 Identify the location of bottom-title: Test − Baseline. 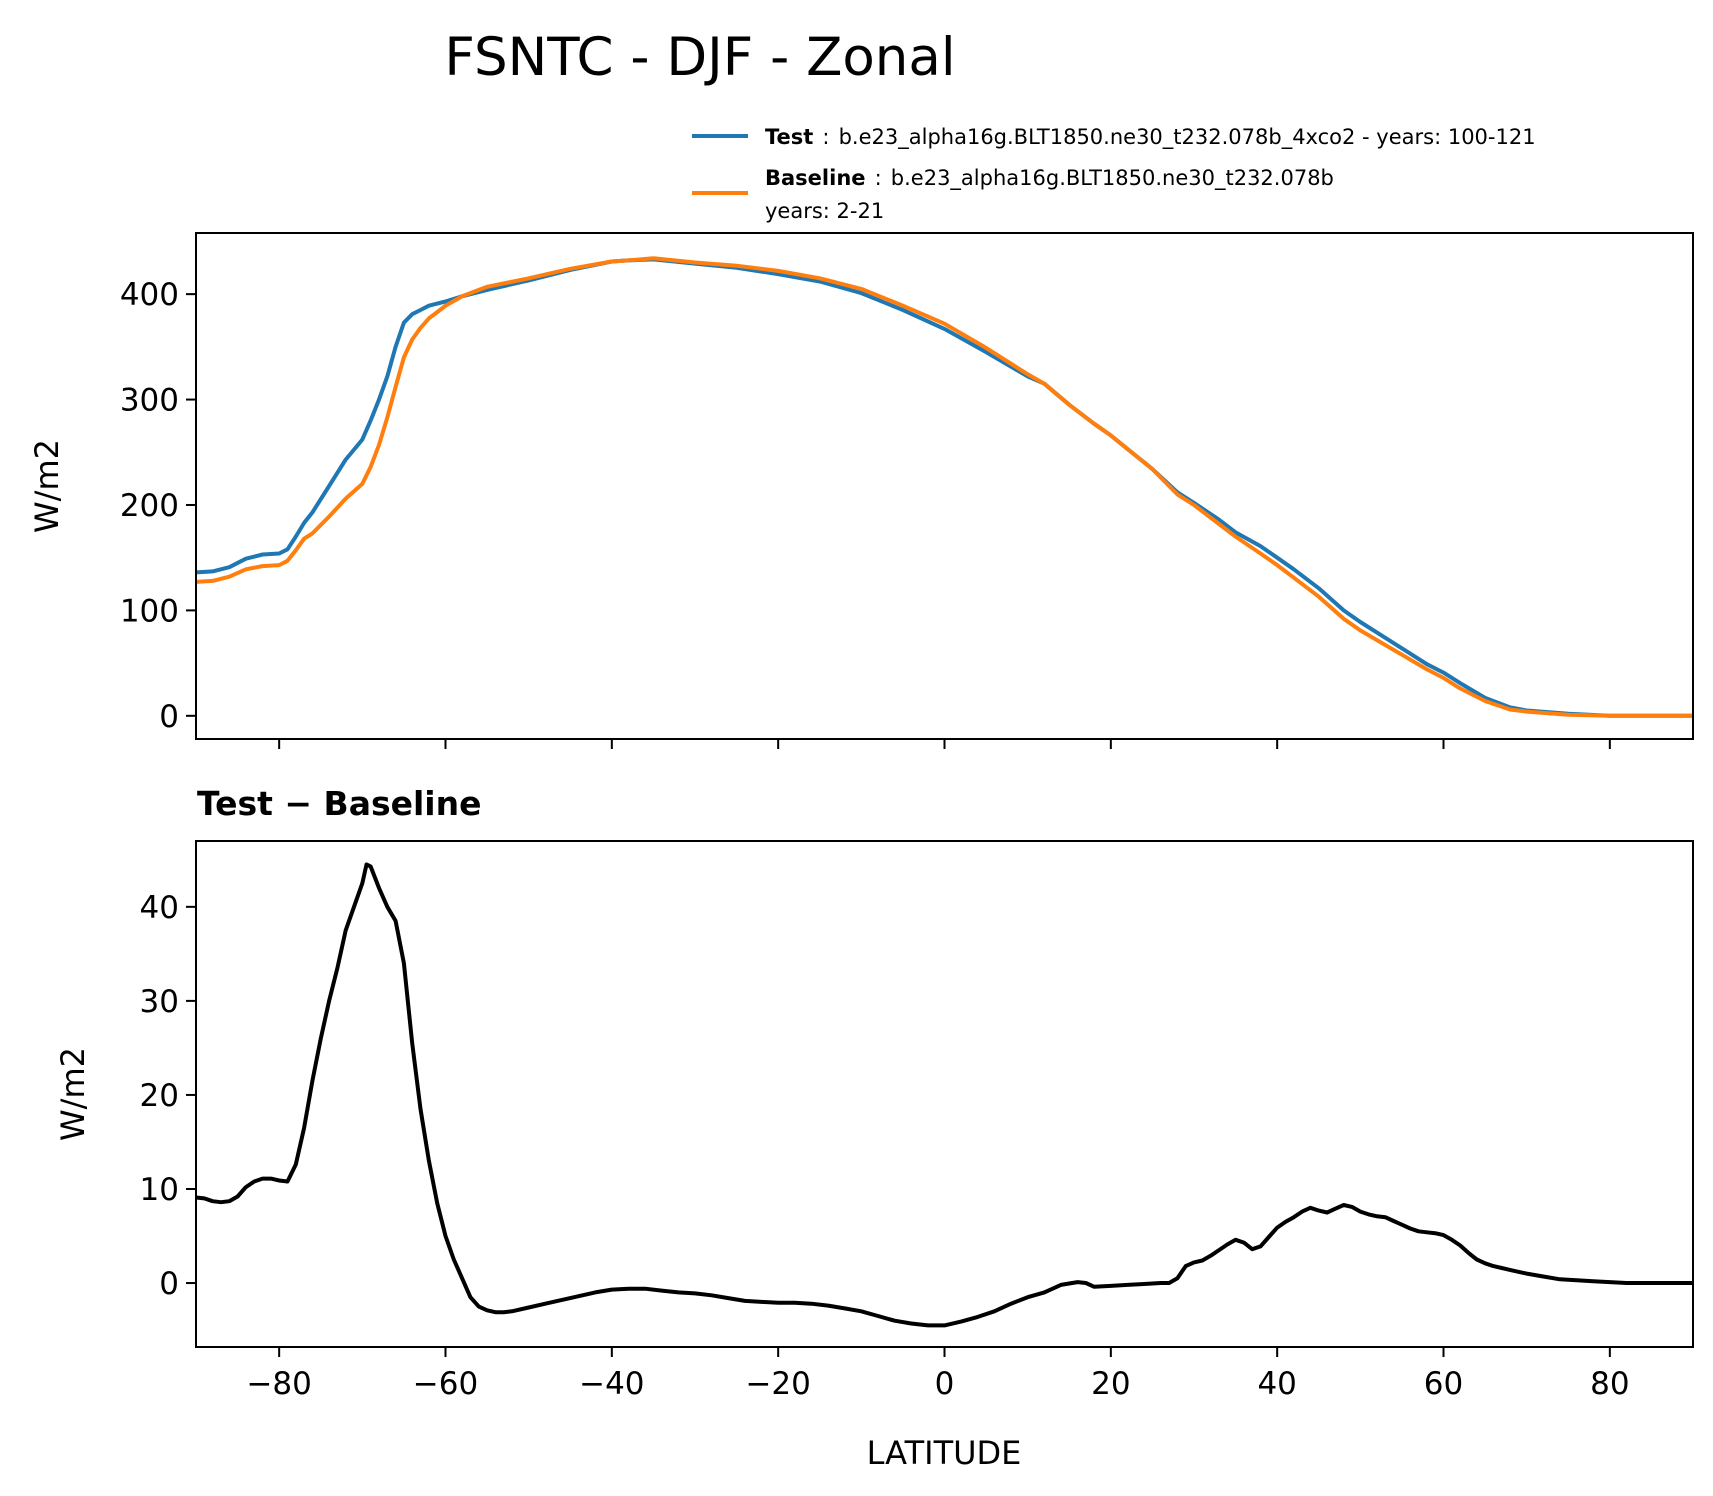
(339, 803).